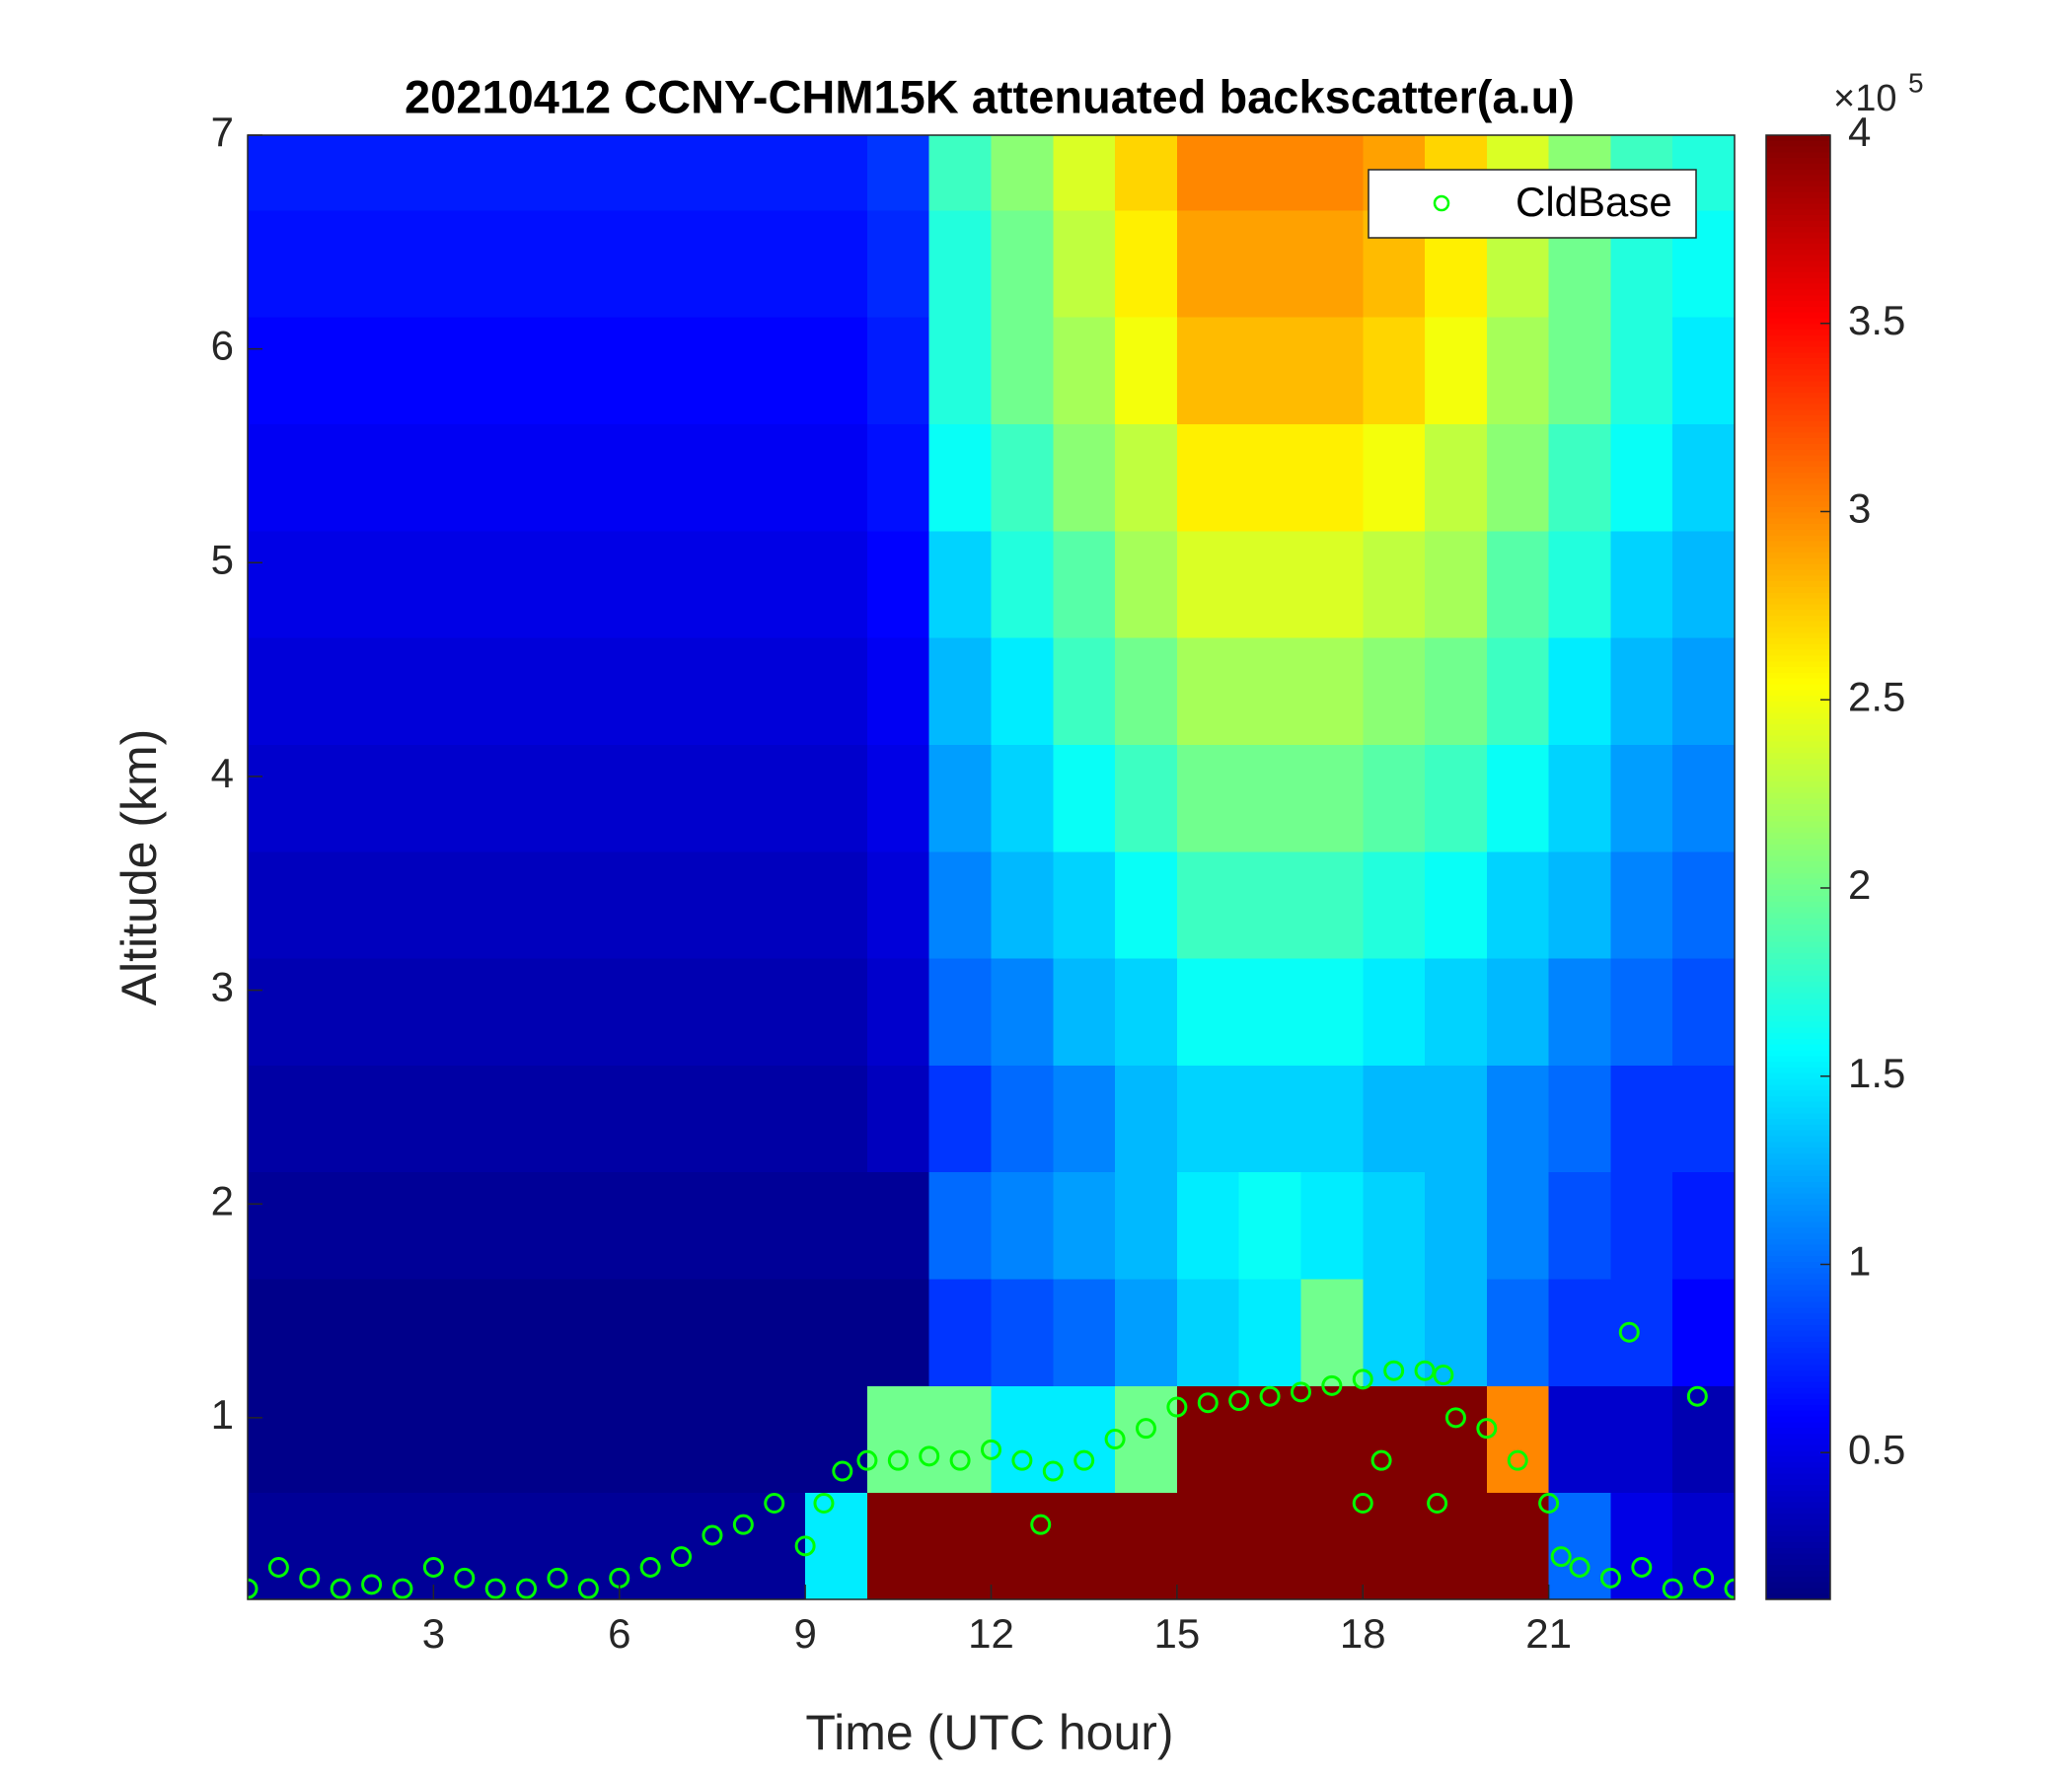  Describe the element at coordinates (1860, 132) in the screenshot. I see `colorbar-tick-label: 4` at that location.